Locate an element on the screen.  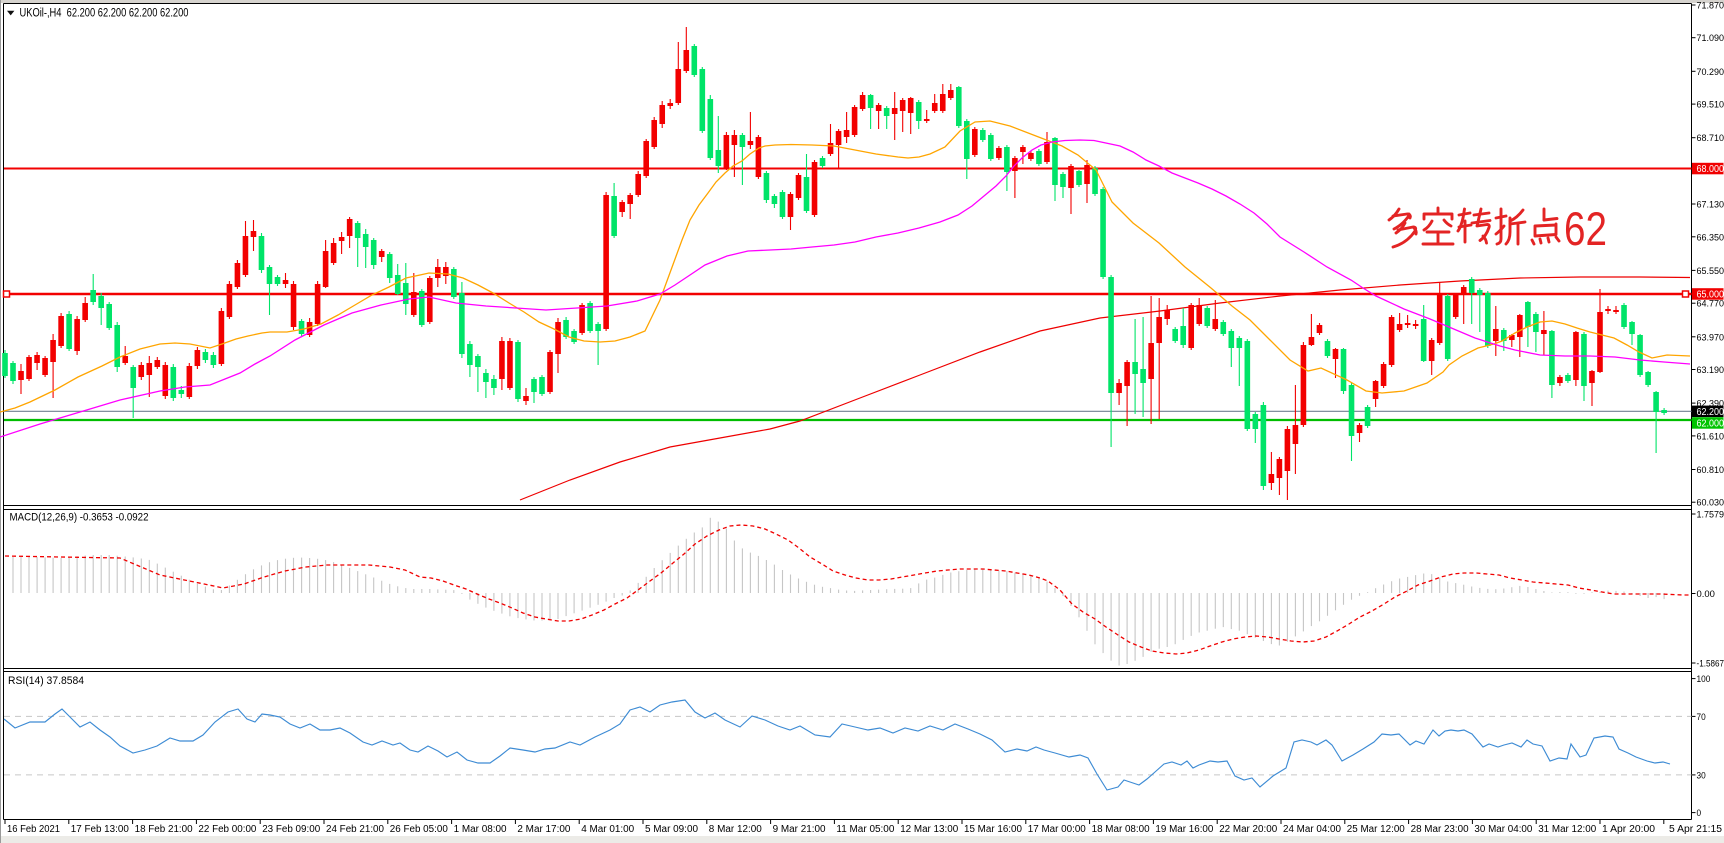
svg-text: 16 Feb 2021 is located at coordinates (33, 829).